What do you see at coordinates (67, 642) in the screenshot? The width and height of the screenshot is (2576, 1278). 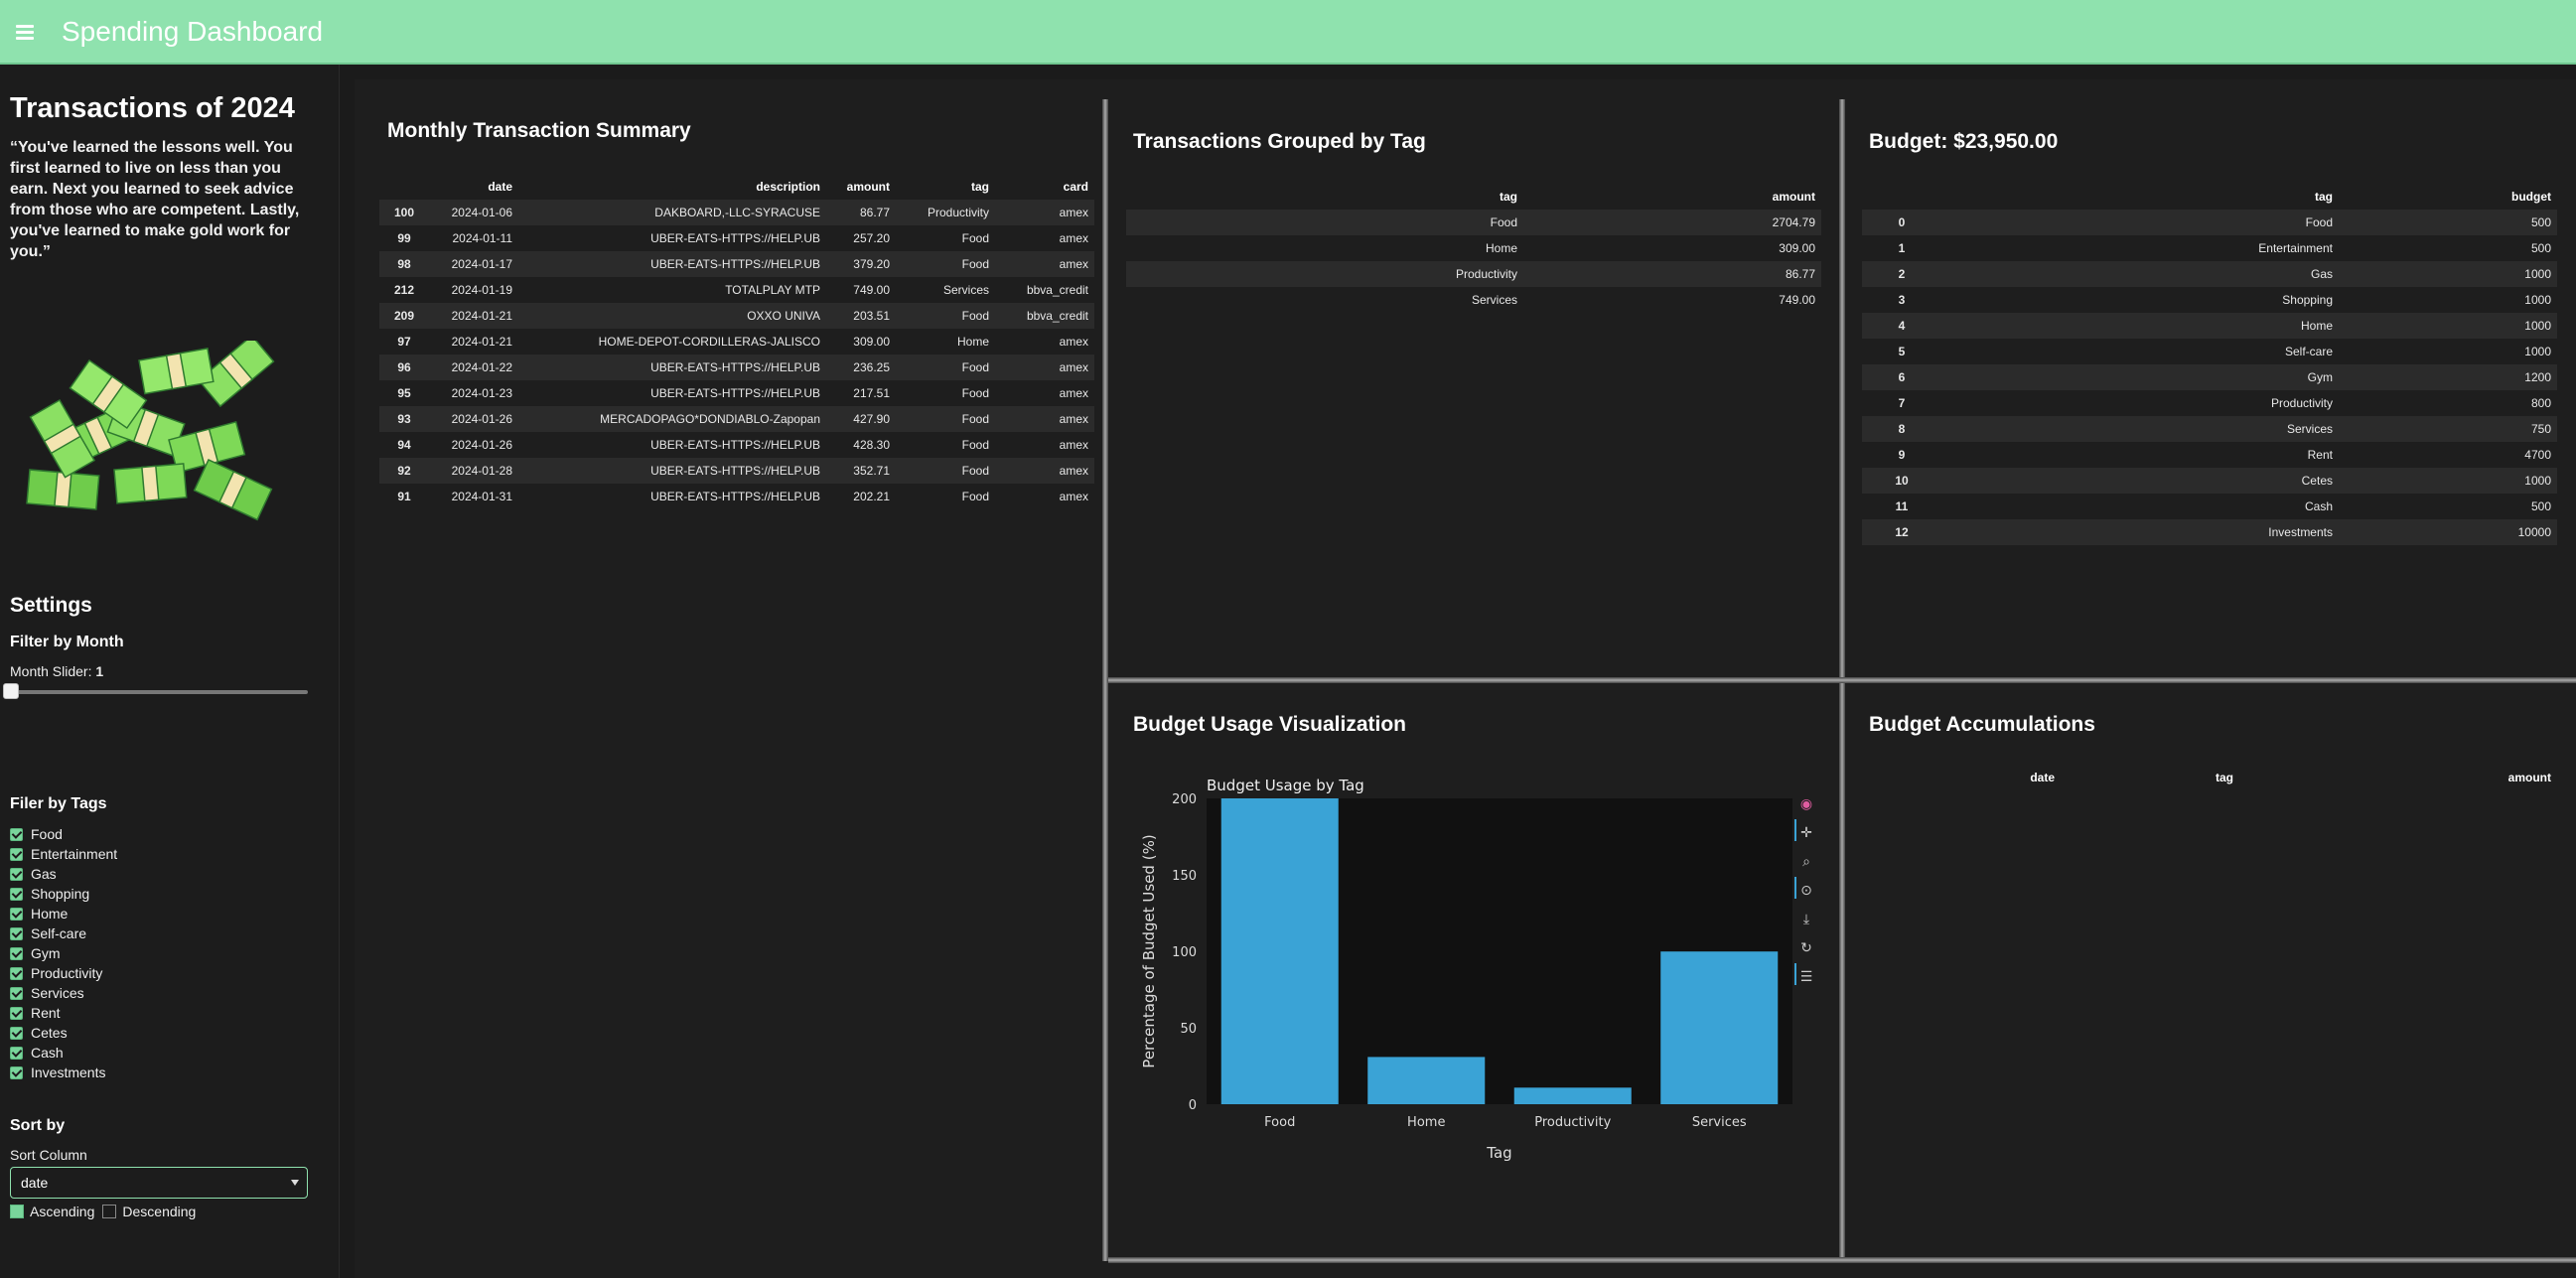 I see `filter-month-title: Filter by Month` at bounding box center [67, 642].